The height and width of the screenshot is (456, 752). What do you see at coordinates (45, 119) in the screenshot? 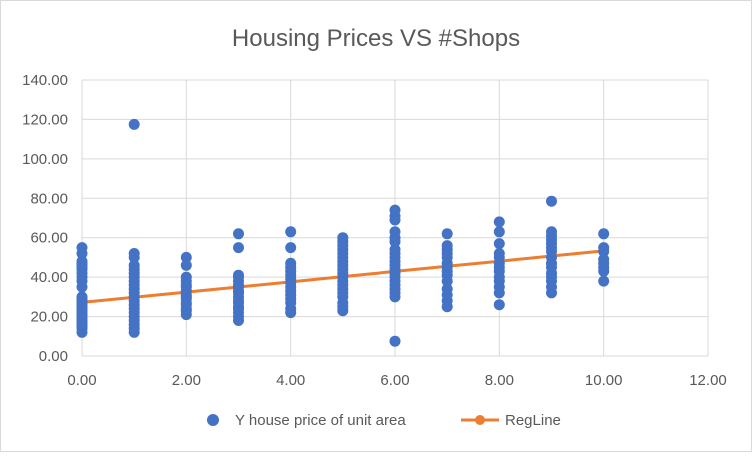
I see `y-tick-label: 120.00` at bounding box center [45, 119].